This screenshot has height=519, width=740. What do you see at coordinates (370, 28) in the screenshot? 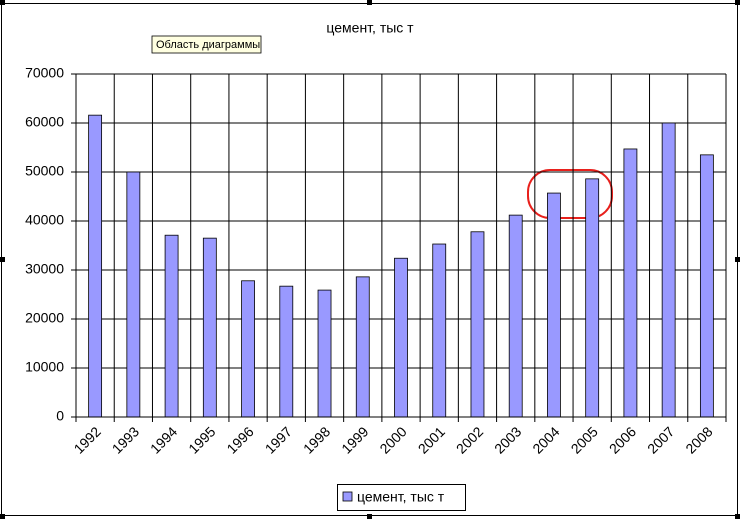
I see `chart-title: цемент, тыс т` at bounding box center [370, 28].